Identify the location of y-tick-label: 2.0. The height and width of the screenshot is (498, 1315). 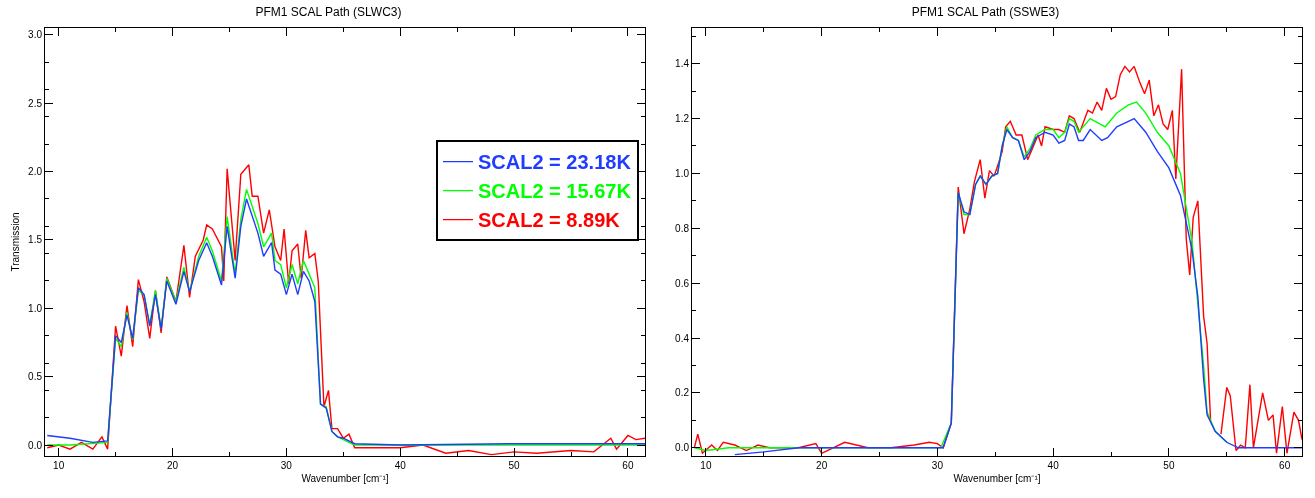
(35, 172).